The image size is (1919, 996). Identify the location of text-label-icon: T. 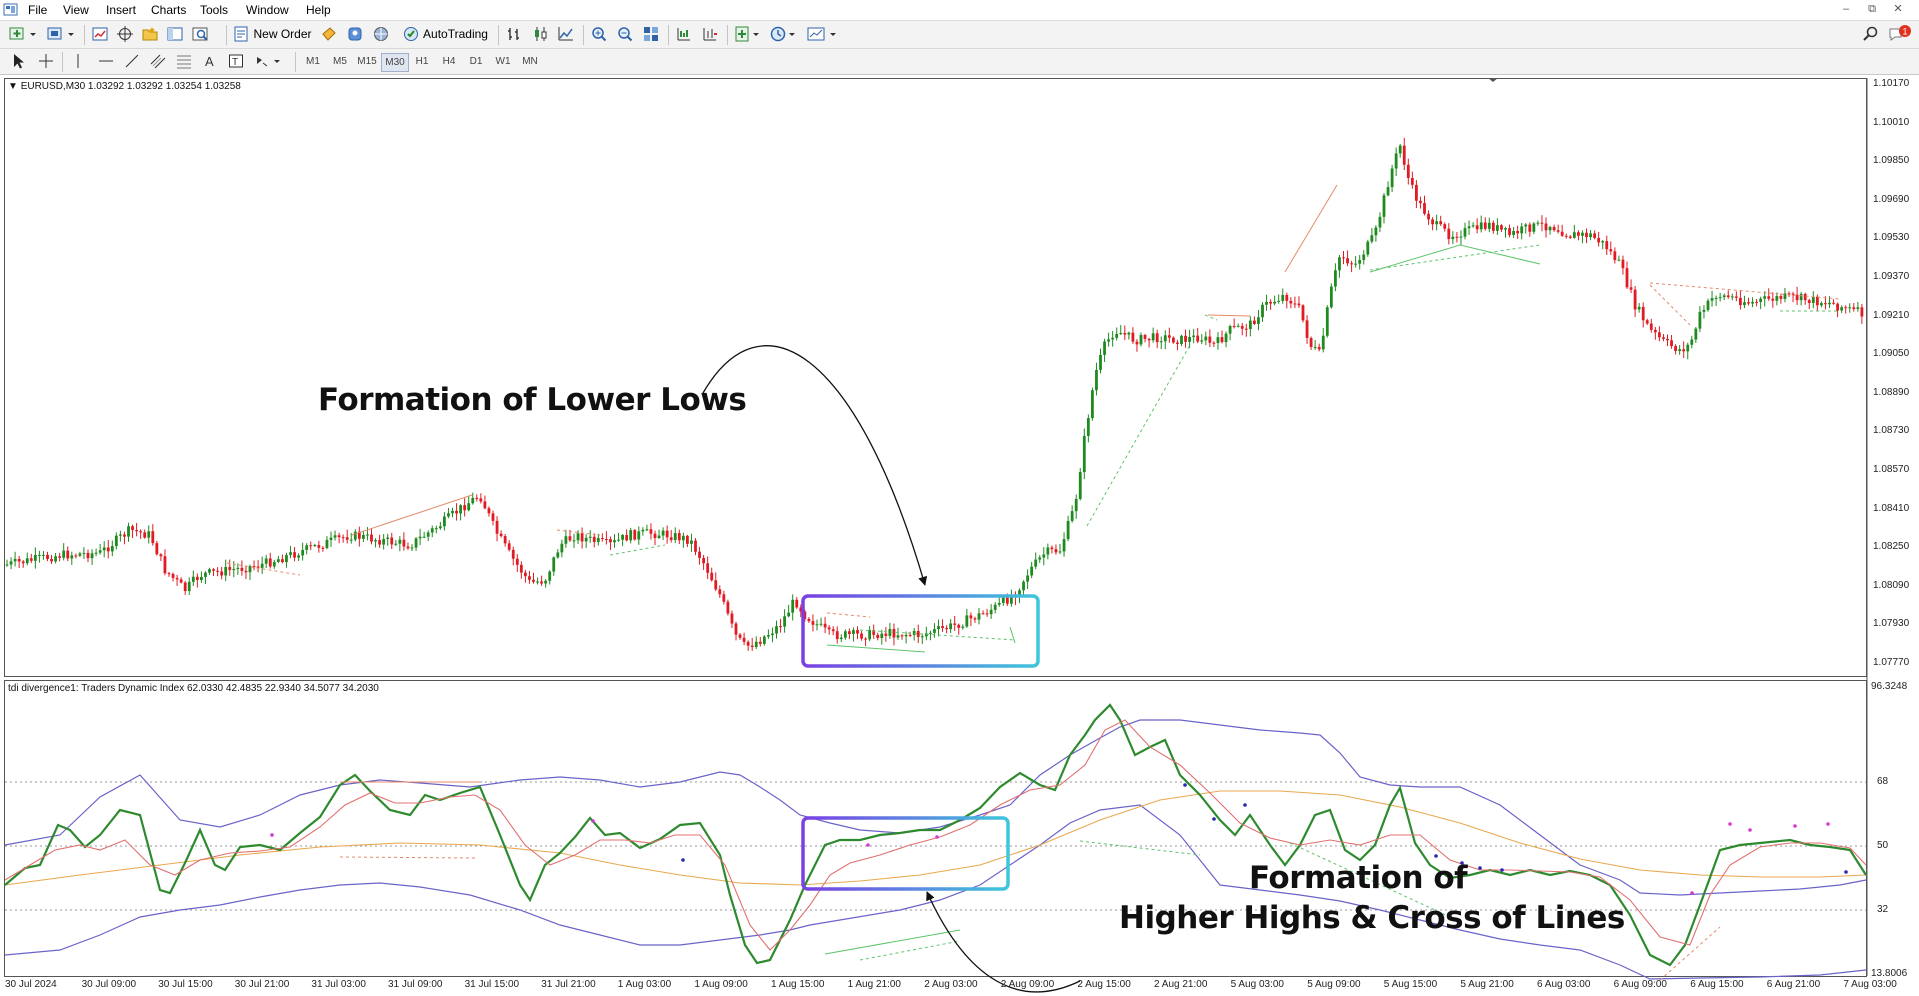
(236, 61).